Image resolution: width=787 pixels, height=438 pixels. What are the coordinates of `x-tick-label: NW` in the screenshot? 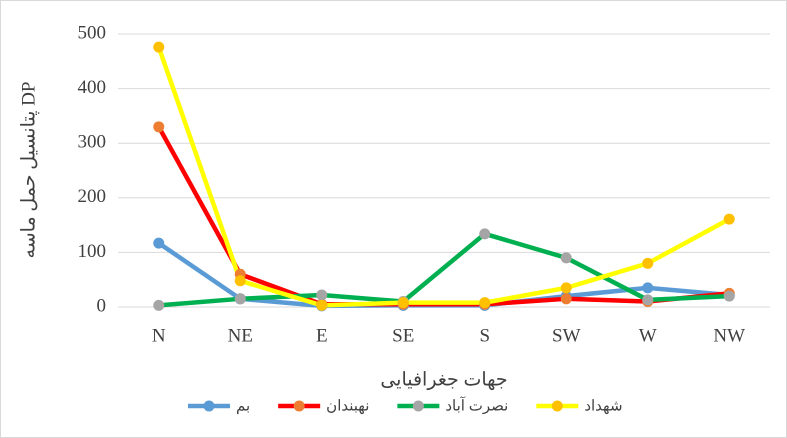 It's located at (729, 335).